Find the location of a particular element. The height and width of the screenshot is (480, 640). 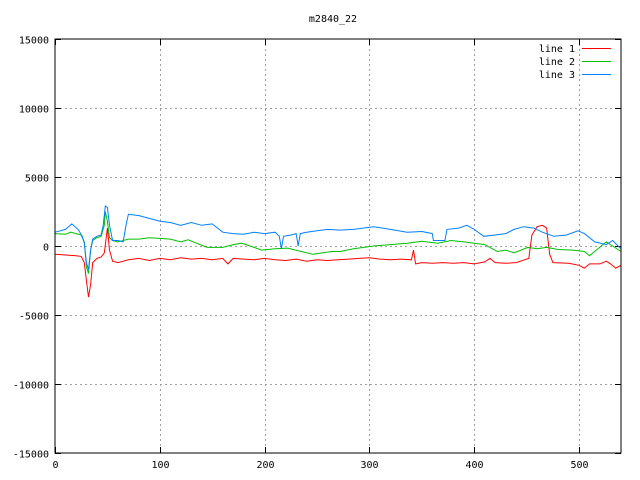

chart-title: m2840_22 is located at coordinates (333, 19).